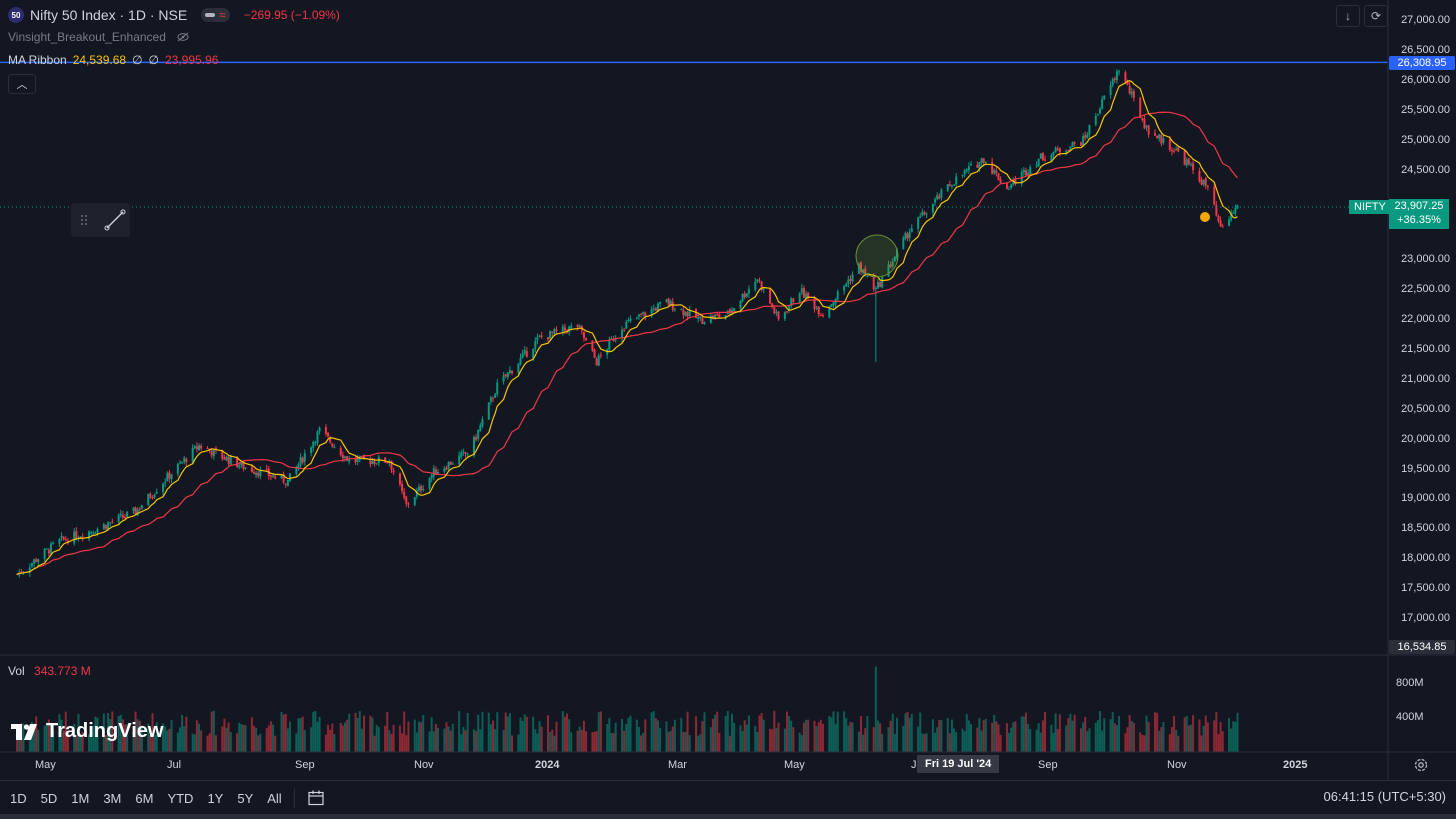 This screenshot has height=819, width=1456. I want to click on indicator-breakout-legend: Vinsight_Breakout_Enhanced, so click(99, 37).